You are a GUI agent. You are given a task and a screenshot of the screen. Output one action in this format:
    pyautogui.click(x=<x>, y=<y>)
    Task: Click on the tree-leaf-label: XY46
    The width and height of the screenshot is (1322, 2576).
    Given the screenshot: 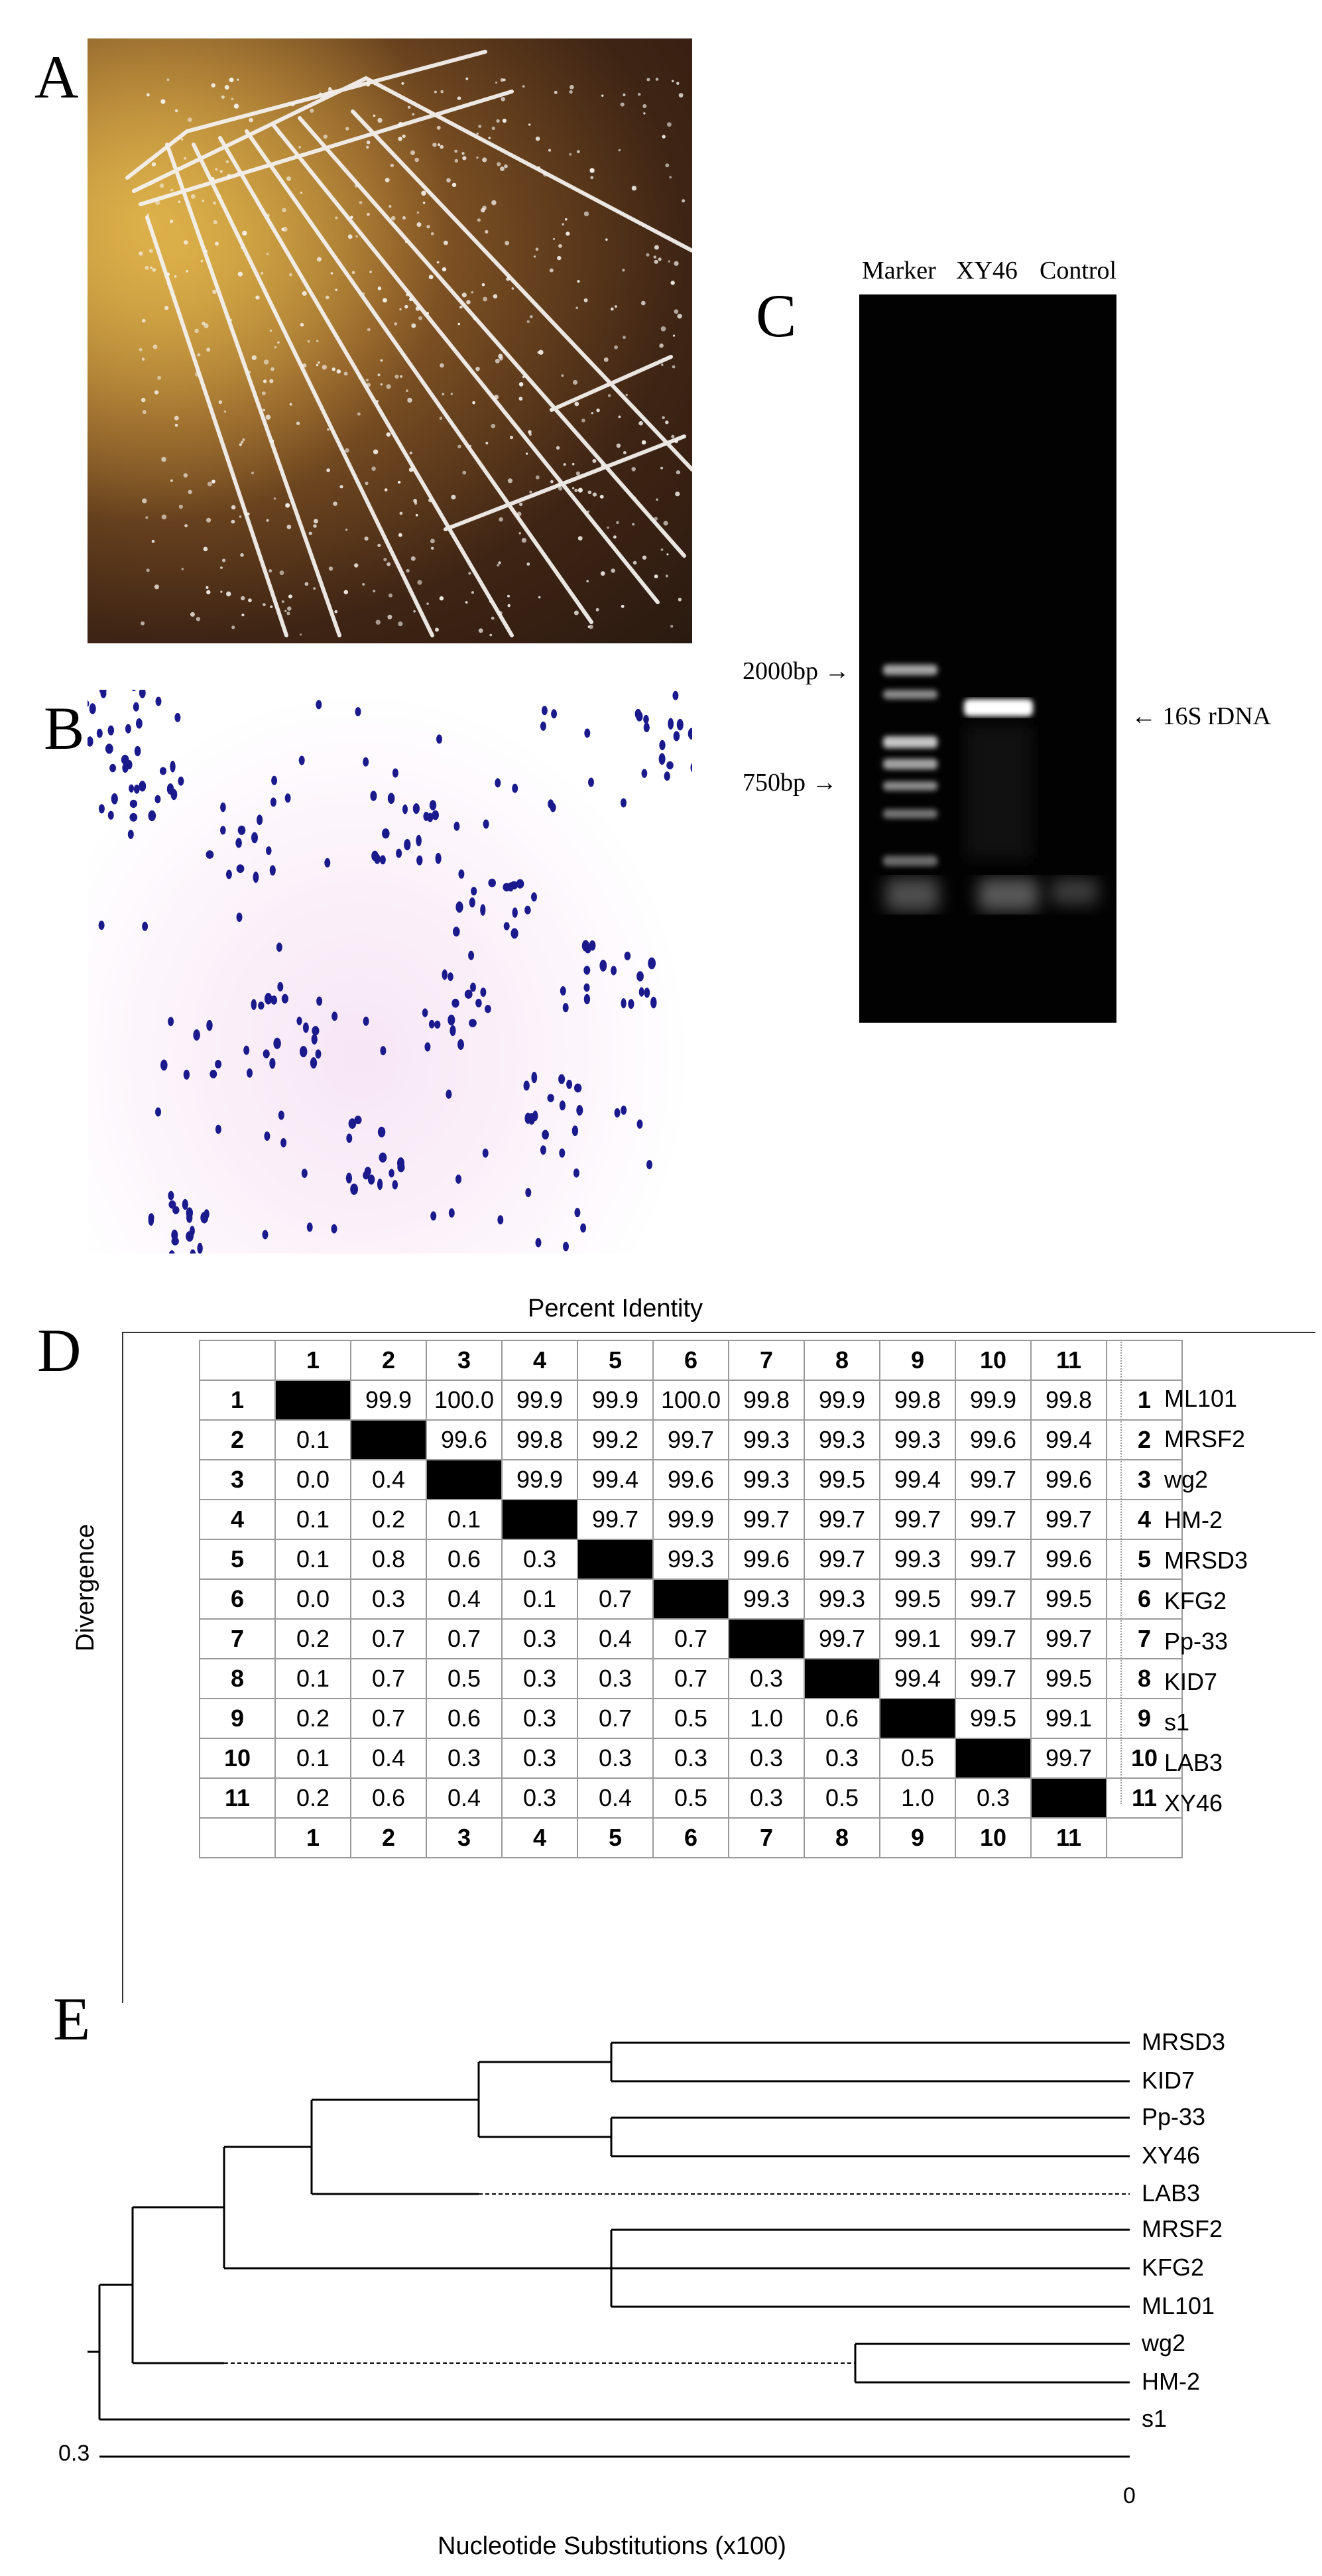 What is the action you would take?
    pyautogui.click(x=1171, y=2156)
    